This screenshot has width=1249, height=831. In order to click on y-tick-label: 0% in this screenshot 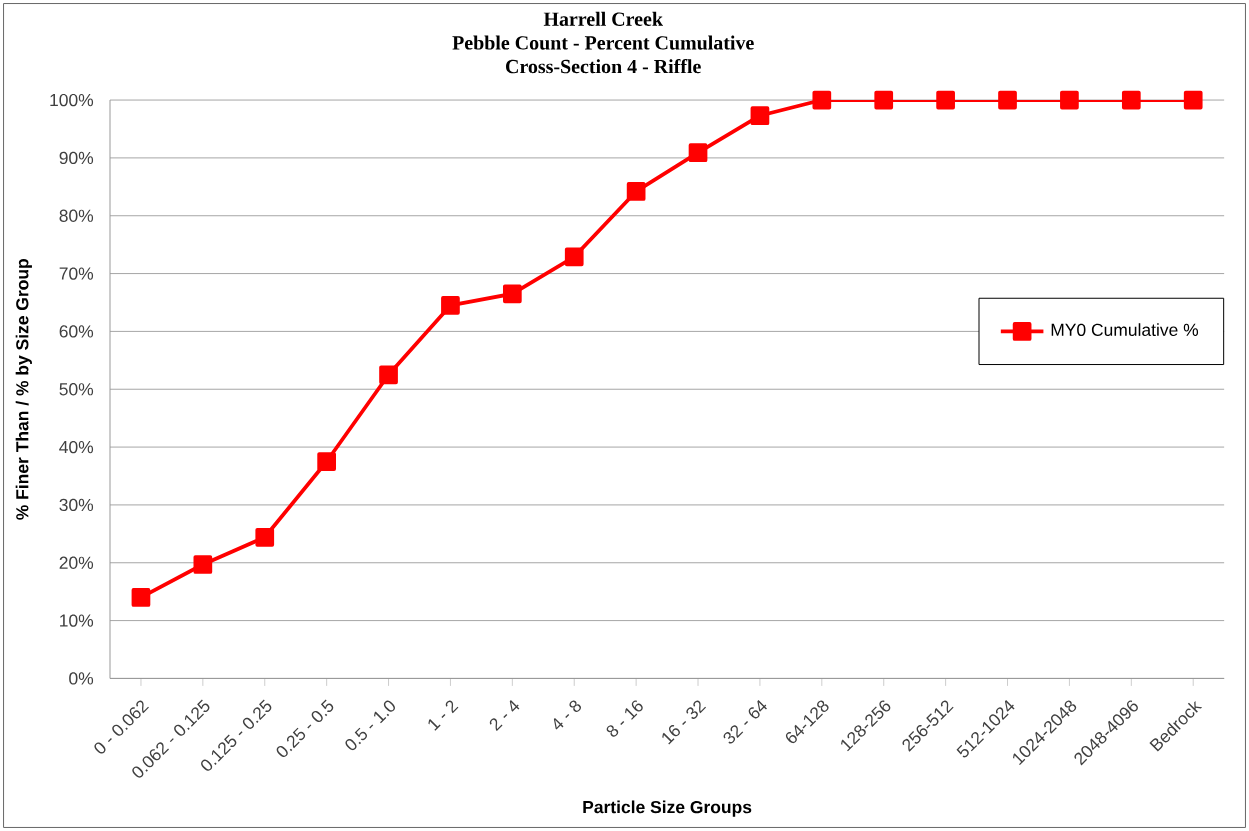, I will do `click(81, 678)`.